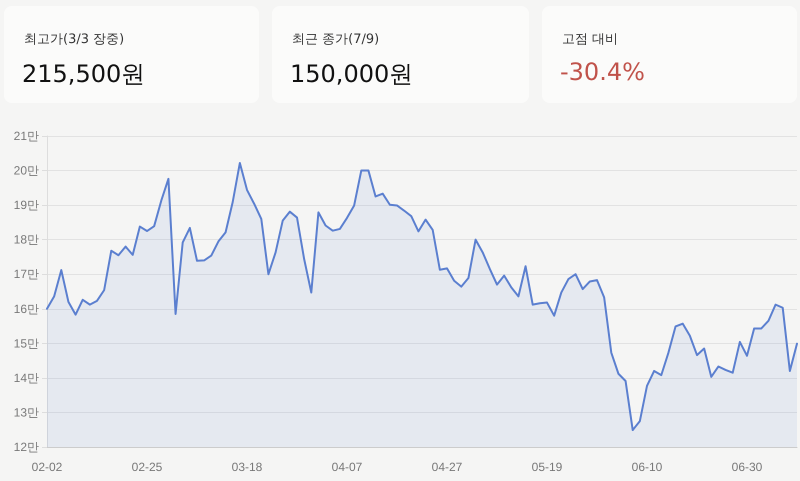  I want to click on x-tick-label: 02-25, so click(147, 467).